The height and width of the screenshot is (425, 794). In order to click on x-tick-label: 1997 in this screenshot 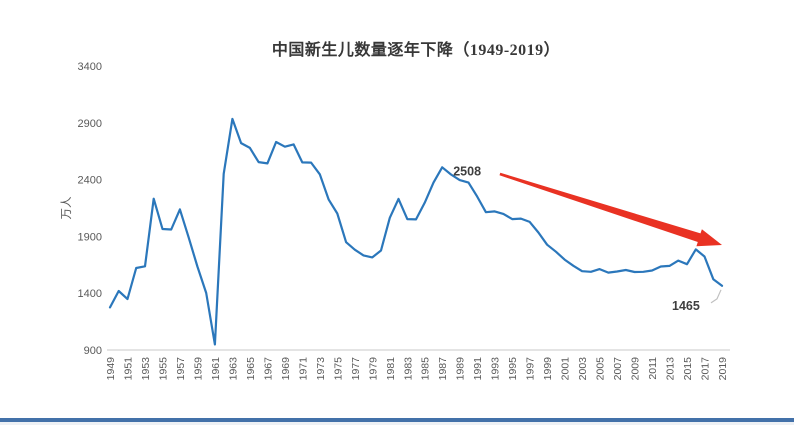, I will do `click(531, 369)`.